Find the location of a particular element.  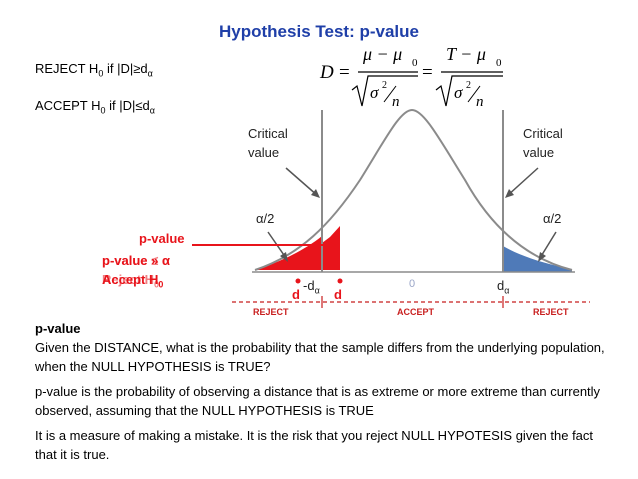

critical-label-left: Critical value is located at coordinates (268, 143).